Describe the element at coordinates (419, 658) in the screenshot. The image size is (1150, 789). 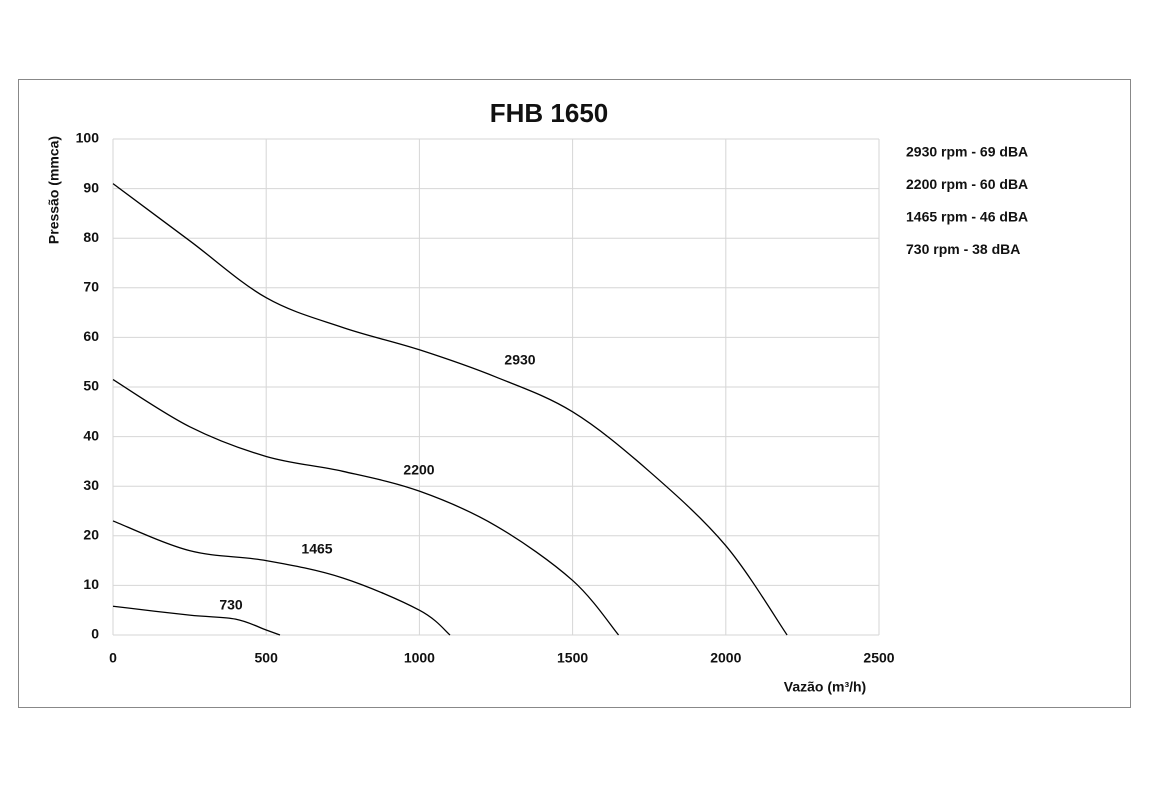
I see `x-tick-label: 1000` at that location.